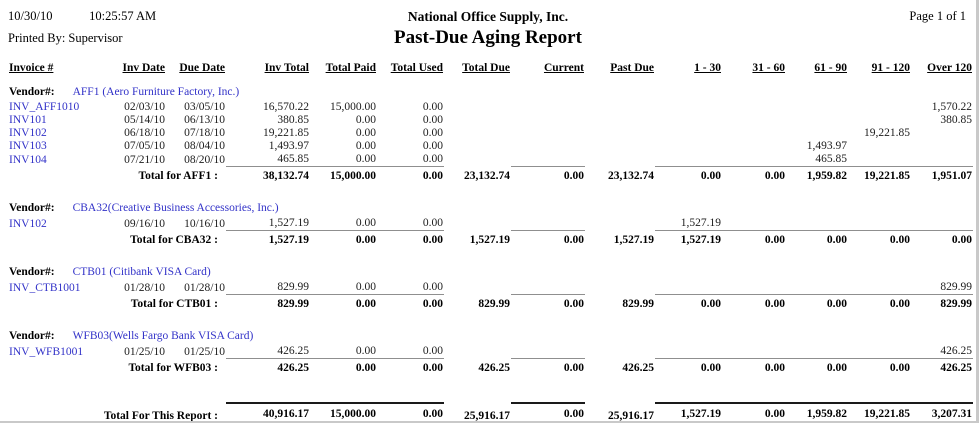  What do you see at coordinates (879, 176) in the screenshot?
I see `total-cell-b91_120: 19,221.85` at bounding box center [879, 176].